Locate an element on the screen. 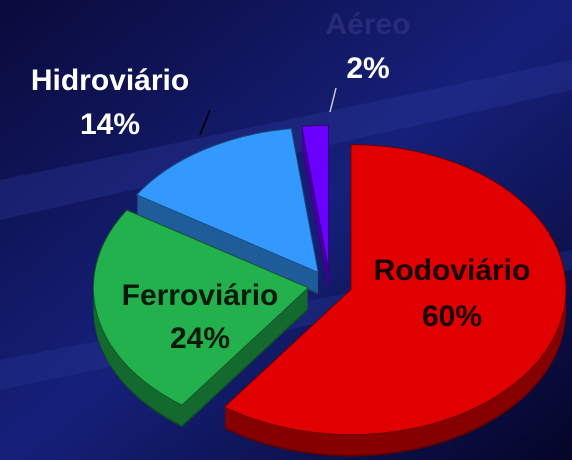  category-label: Ferroviário is located at coordinates (200, 295).